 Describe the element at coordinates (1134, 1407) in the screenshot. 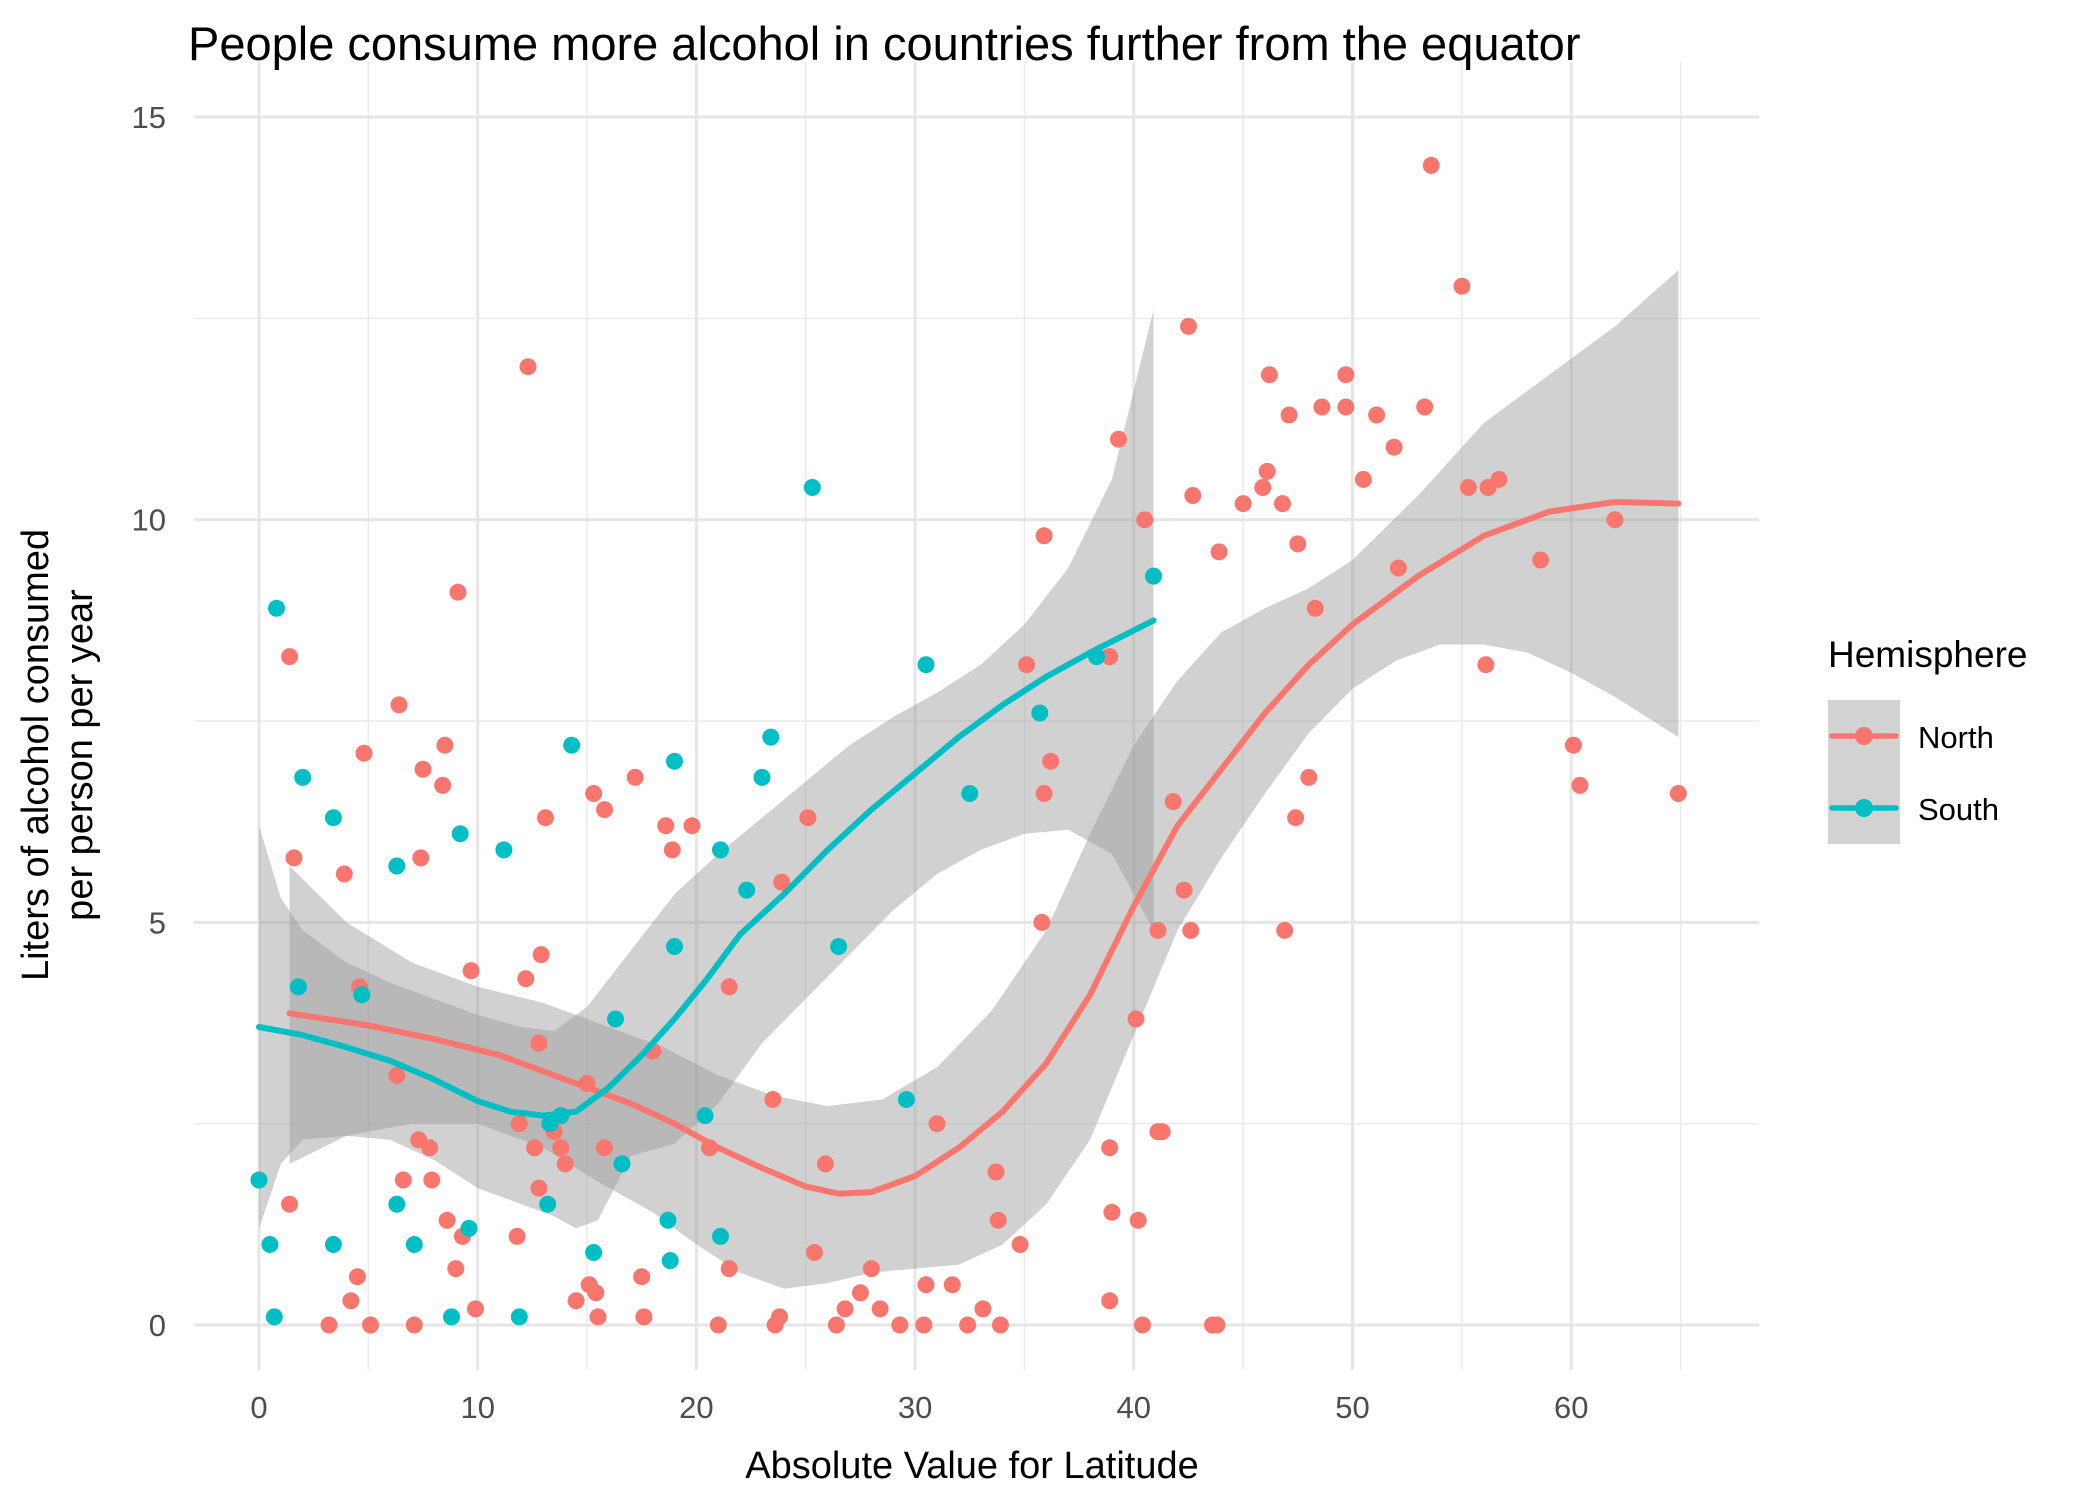

I see `x-tick-label: 40` at that location.